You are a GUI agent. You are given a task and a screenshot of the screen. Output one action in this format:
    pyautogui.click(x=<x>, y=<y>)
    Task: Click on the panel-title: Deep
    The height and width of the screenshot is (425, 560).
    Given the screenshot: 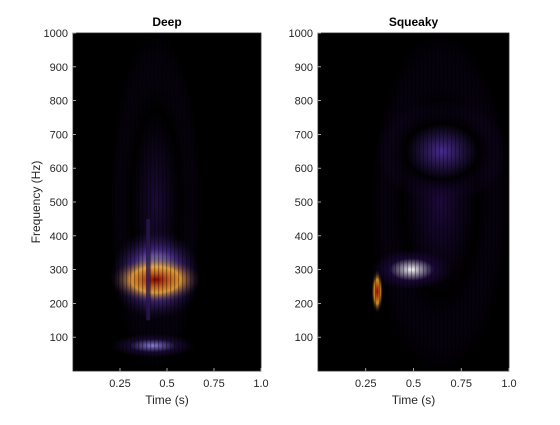 What is the action you would take?
    pyautogui.click(x=166, y=22)
    